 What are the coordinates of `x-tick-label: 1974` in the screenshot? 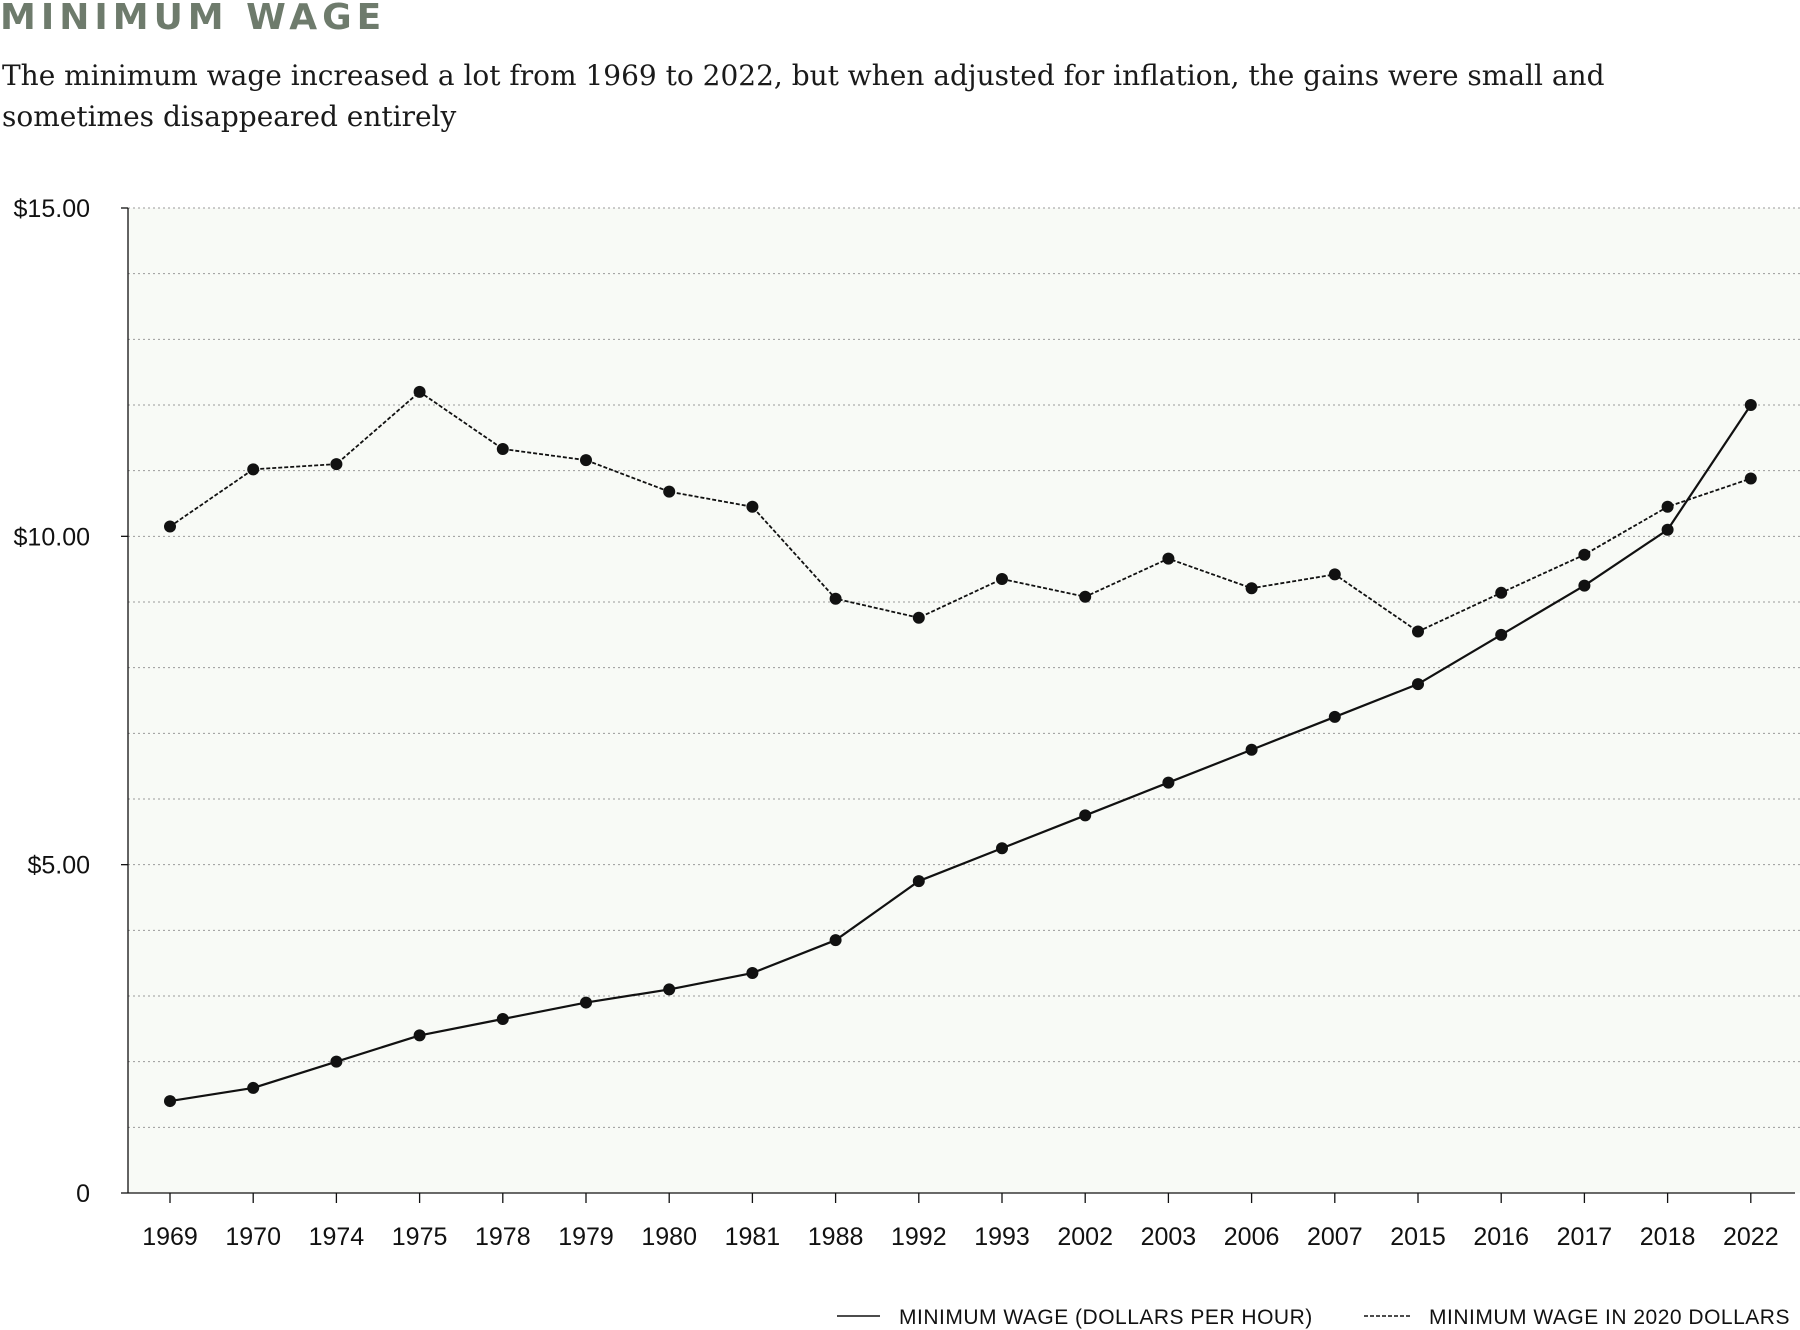 It's located at (337, 1237).